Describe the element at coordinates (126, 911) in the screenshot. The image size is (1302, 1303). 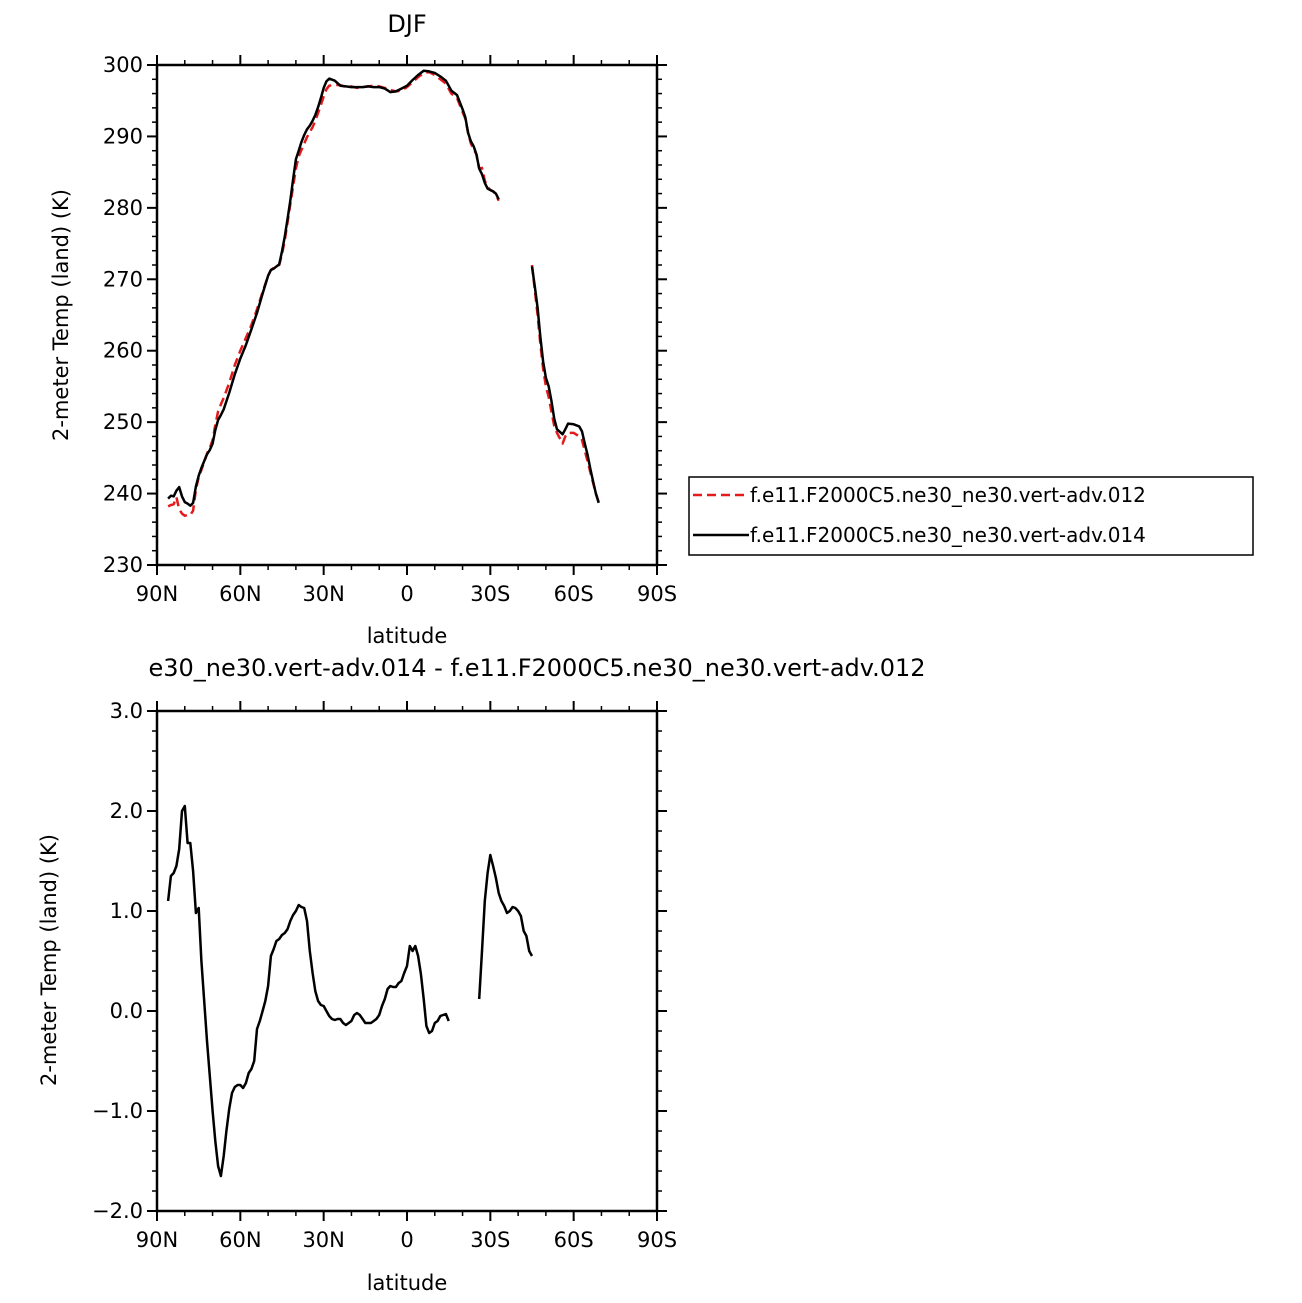
I see `bottom-y-tick-label: 1.0` at that location.